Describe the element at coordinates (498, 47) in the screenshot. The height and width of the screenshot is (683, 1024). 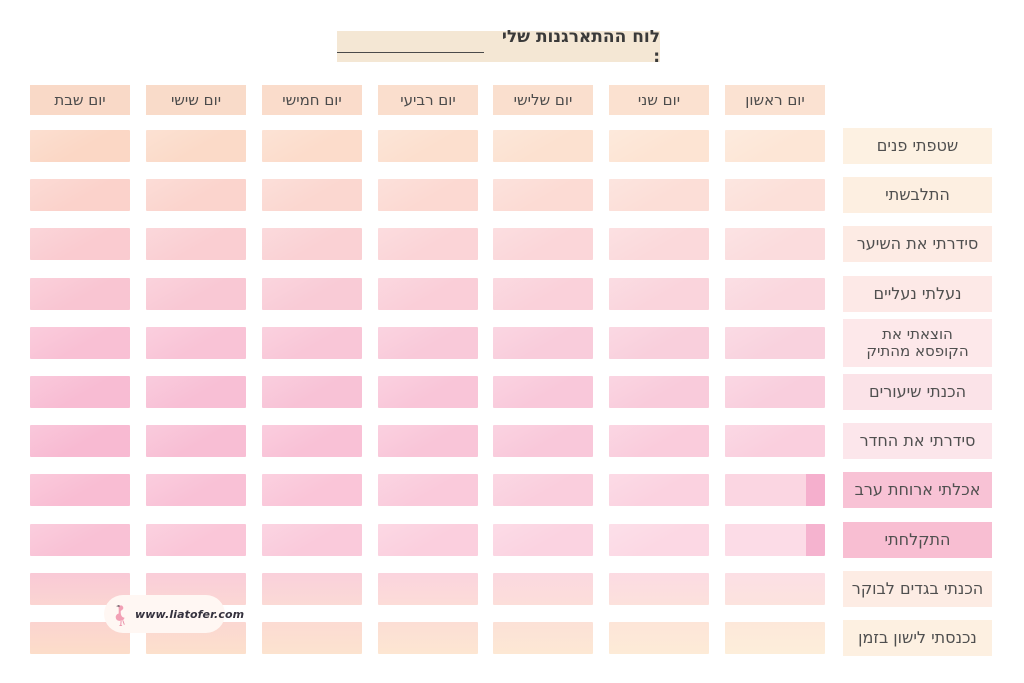
I see `page-title: לוח ההתארגנות שלי :` at that location.